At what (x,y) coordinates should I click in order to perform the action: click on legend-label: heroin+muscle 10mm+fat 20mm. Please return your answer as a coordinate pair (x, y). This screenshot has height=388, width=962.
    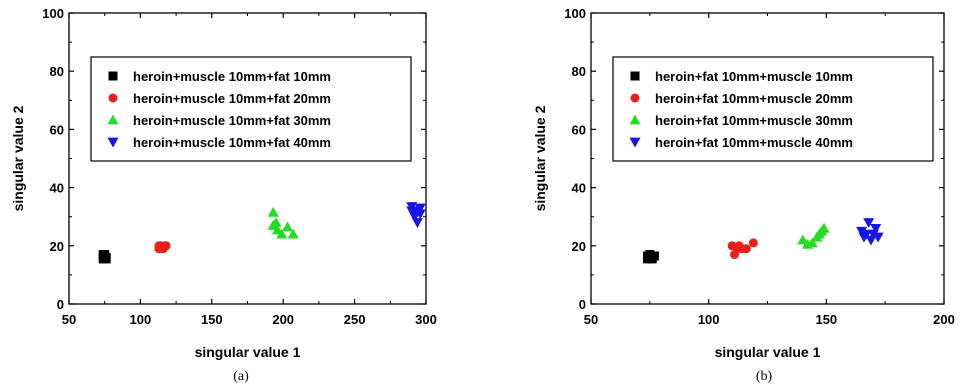
    Looking at the image, I should click on (232, 98).